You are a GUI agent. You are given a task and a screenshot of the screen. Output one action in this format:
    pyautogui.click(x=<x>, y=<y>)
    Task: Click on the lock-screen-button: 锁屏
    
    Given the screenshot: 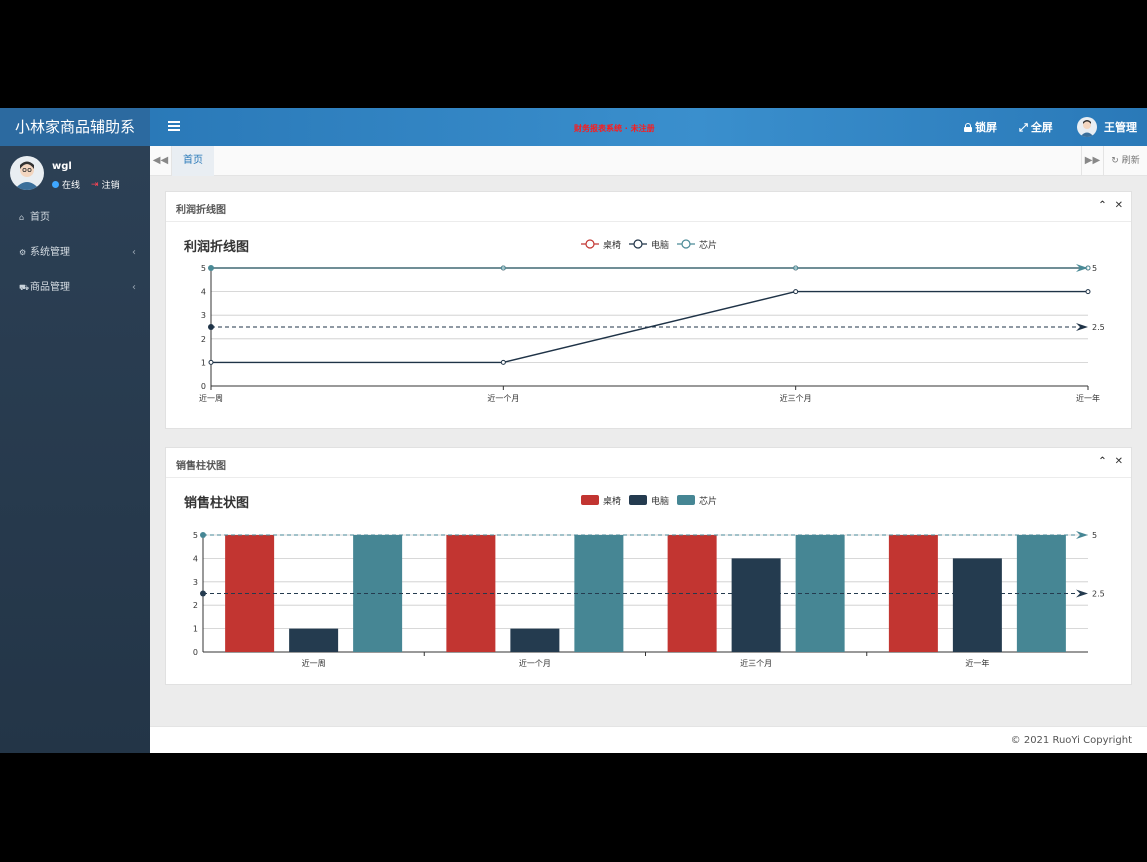 What is the action you would take?
    pyautogui.click(x=980, y=127)
    